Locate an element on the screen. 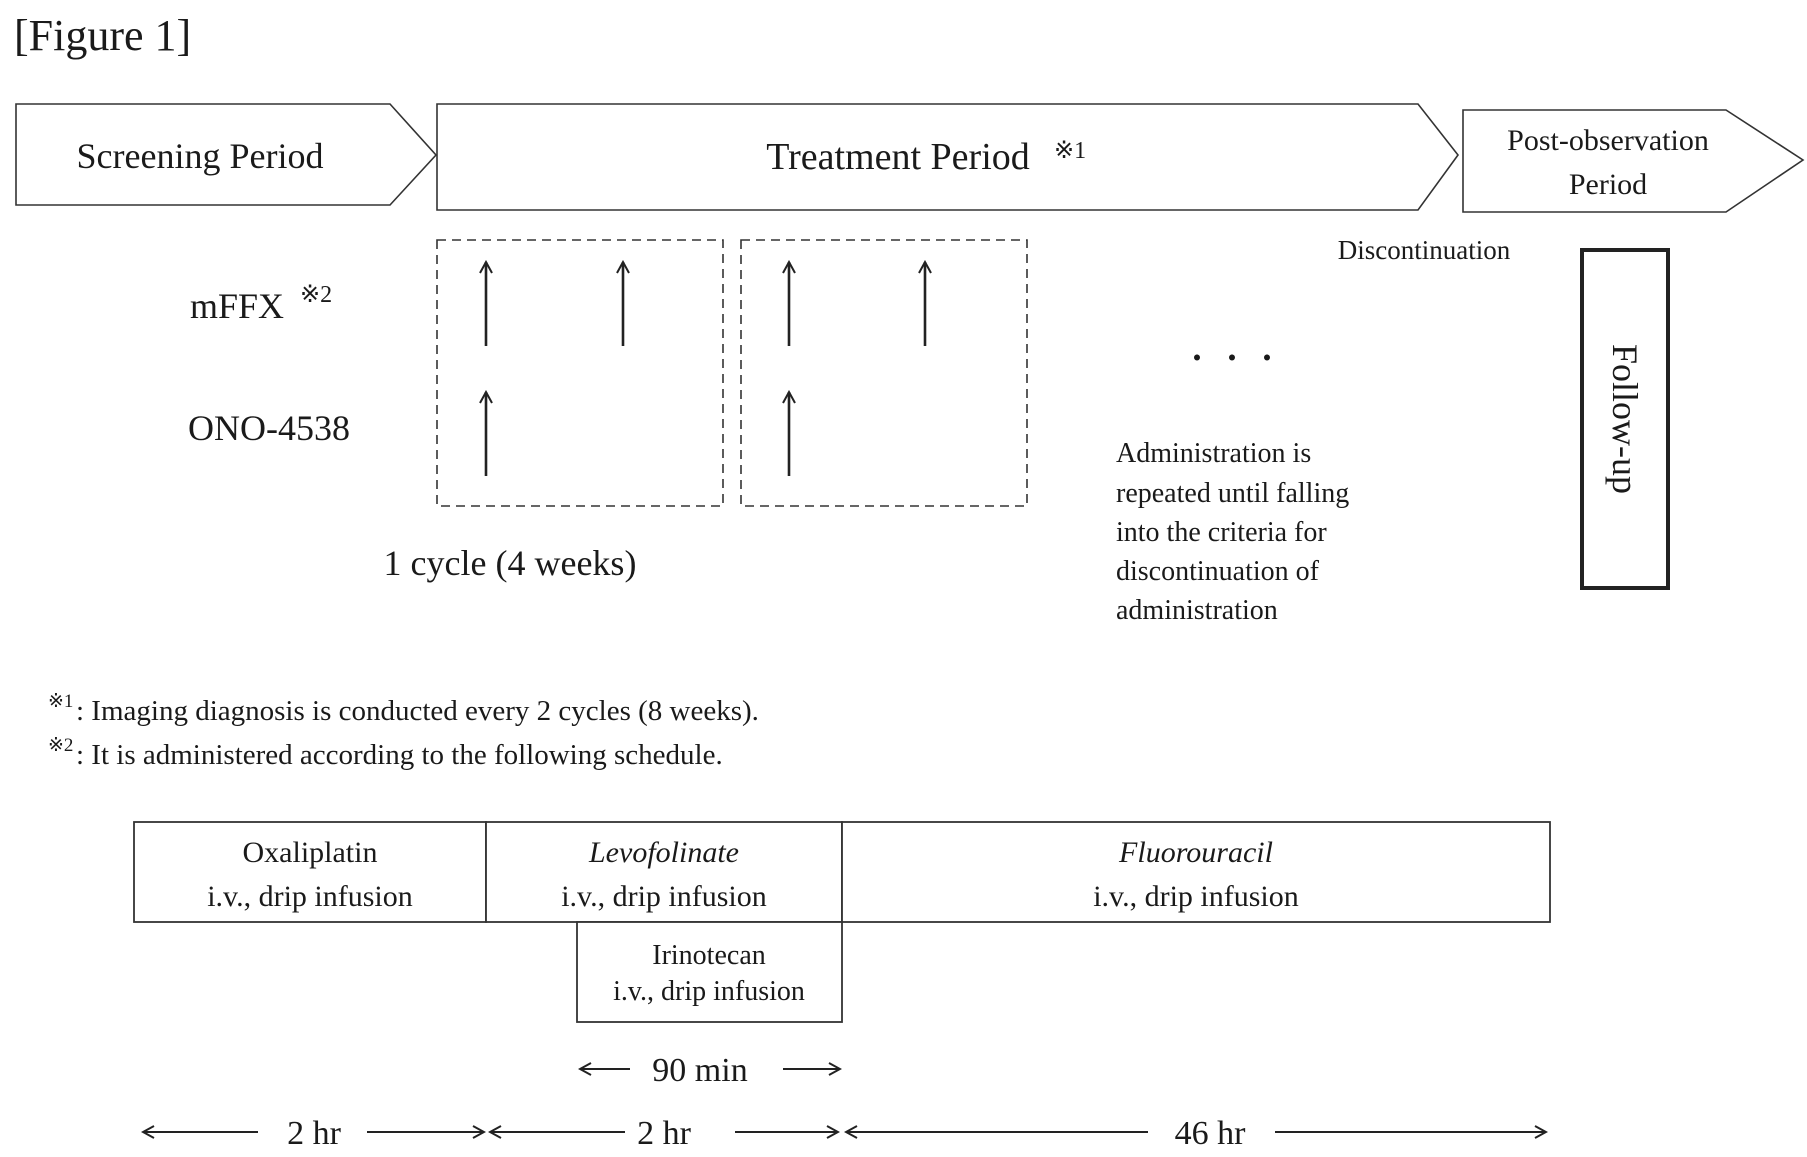  treatment-period-label: Treatment Period is located at coordinates (898, 157).